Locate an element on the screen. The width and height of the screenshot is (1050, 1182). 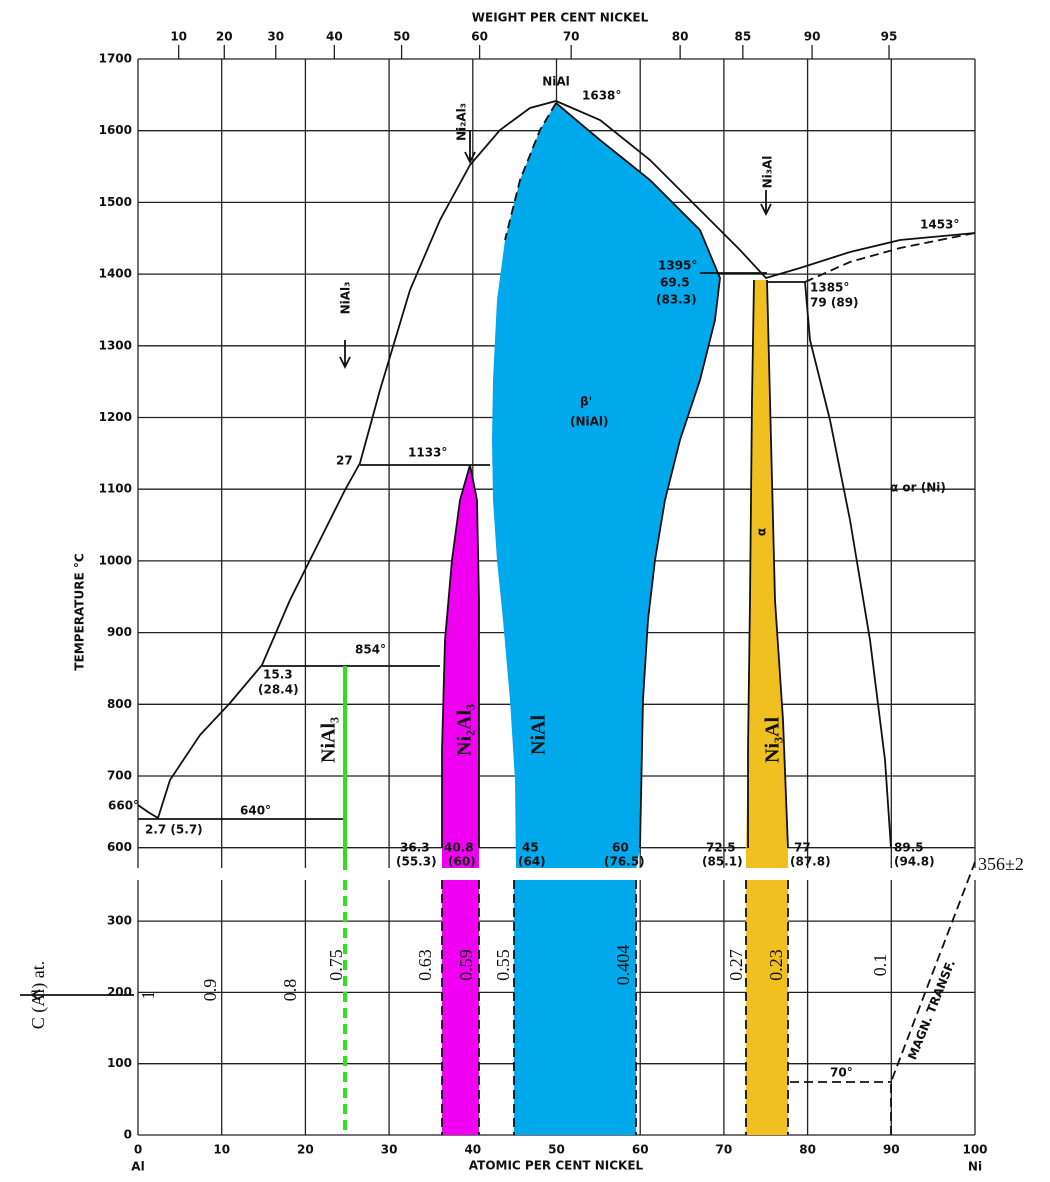
y-tick-label: 1500 is located at coordinates (115, 202).